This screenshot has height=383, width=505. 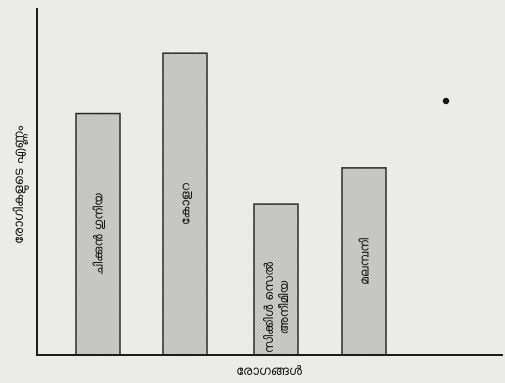 I want to click on bar-label-line: അനീമിയ, so click(x=283, y=306).